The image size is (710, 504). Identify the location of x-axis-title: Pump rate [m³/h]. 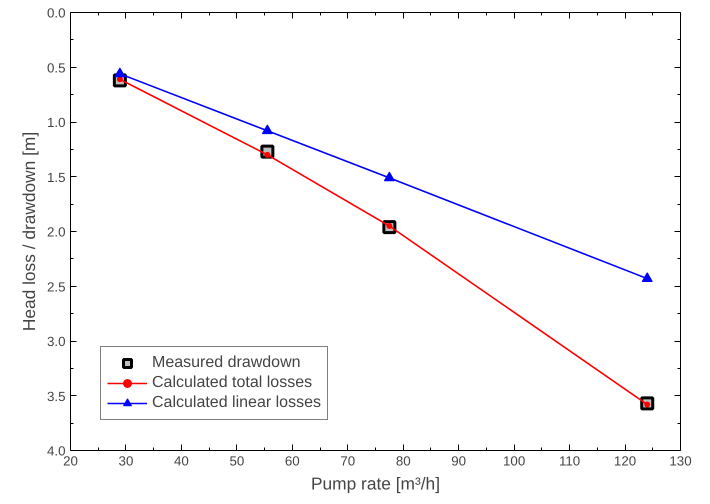
(375, 484).